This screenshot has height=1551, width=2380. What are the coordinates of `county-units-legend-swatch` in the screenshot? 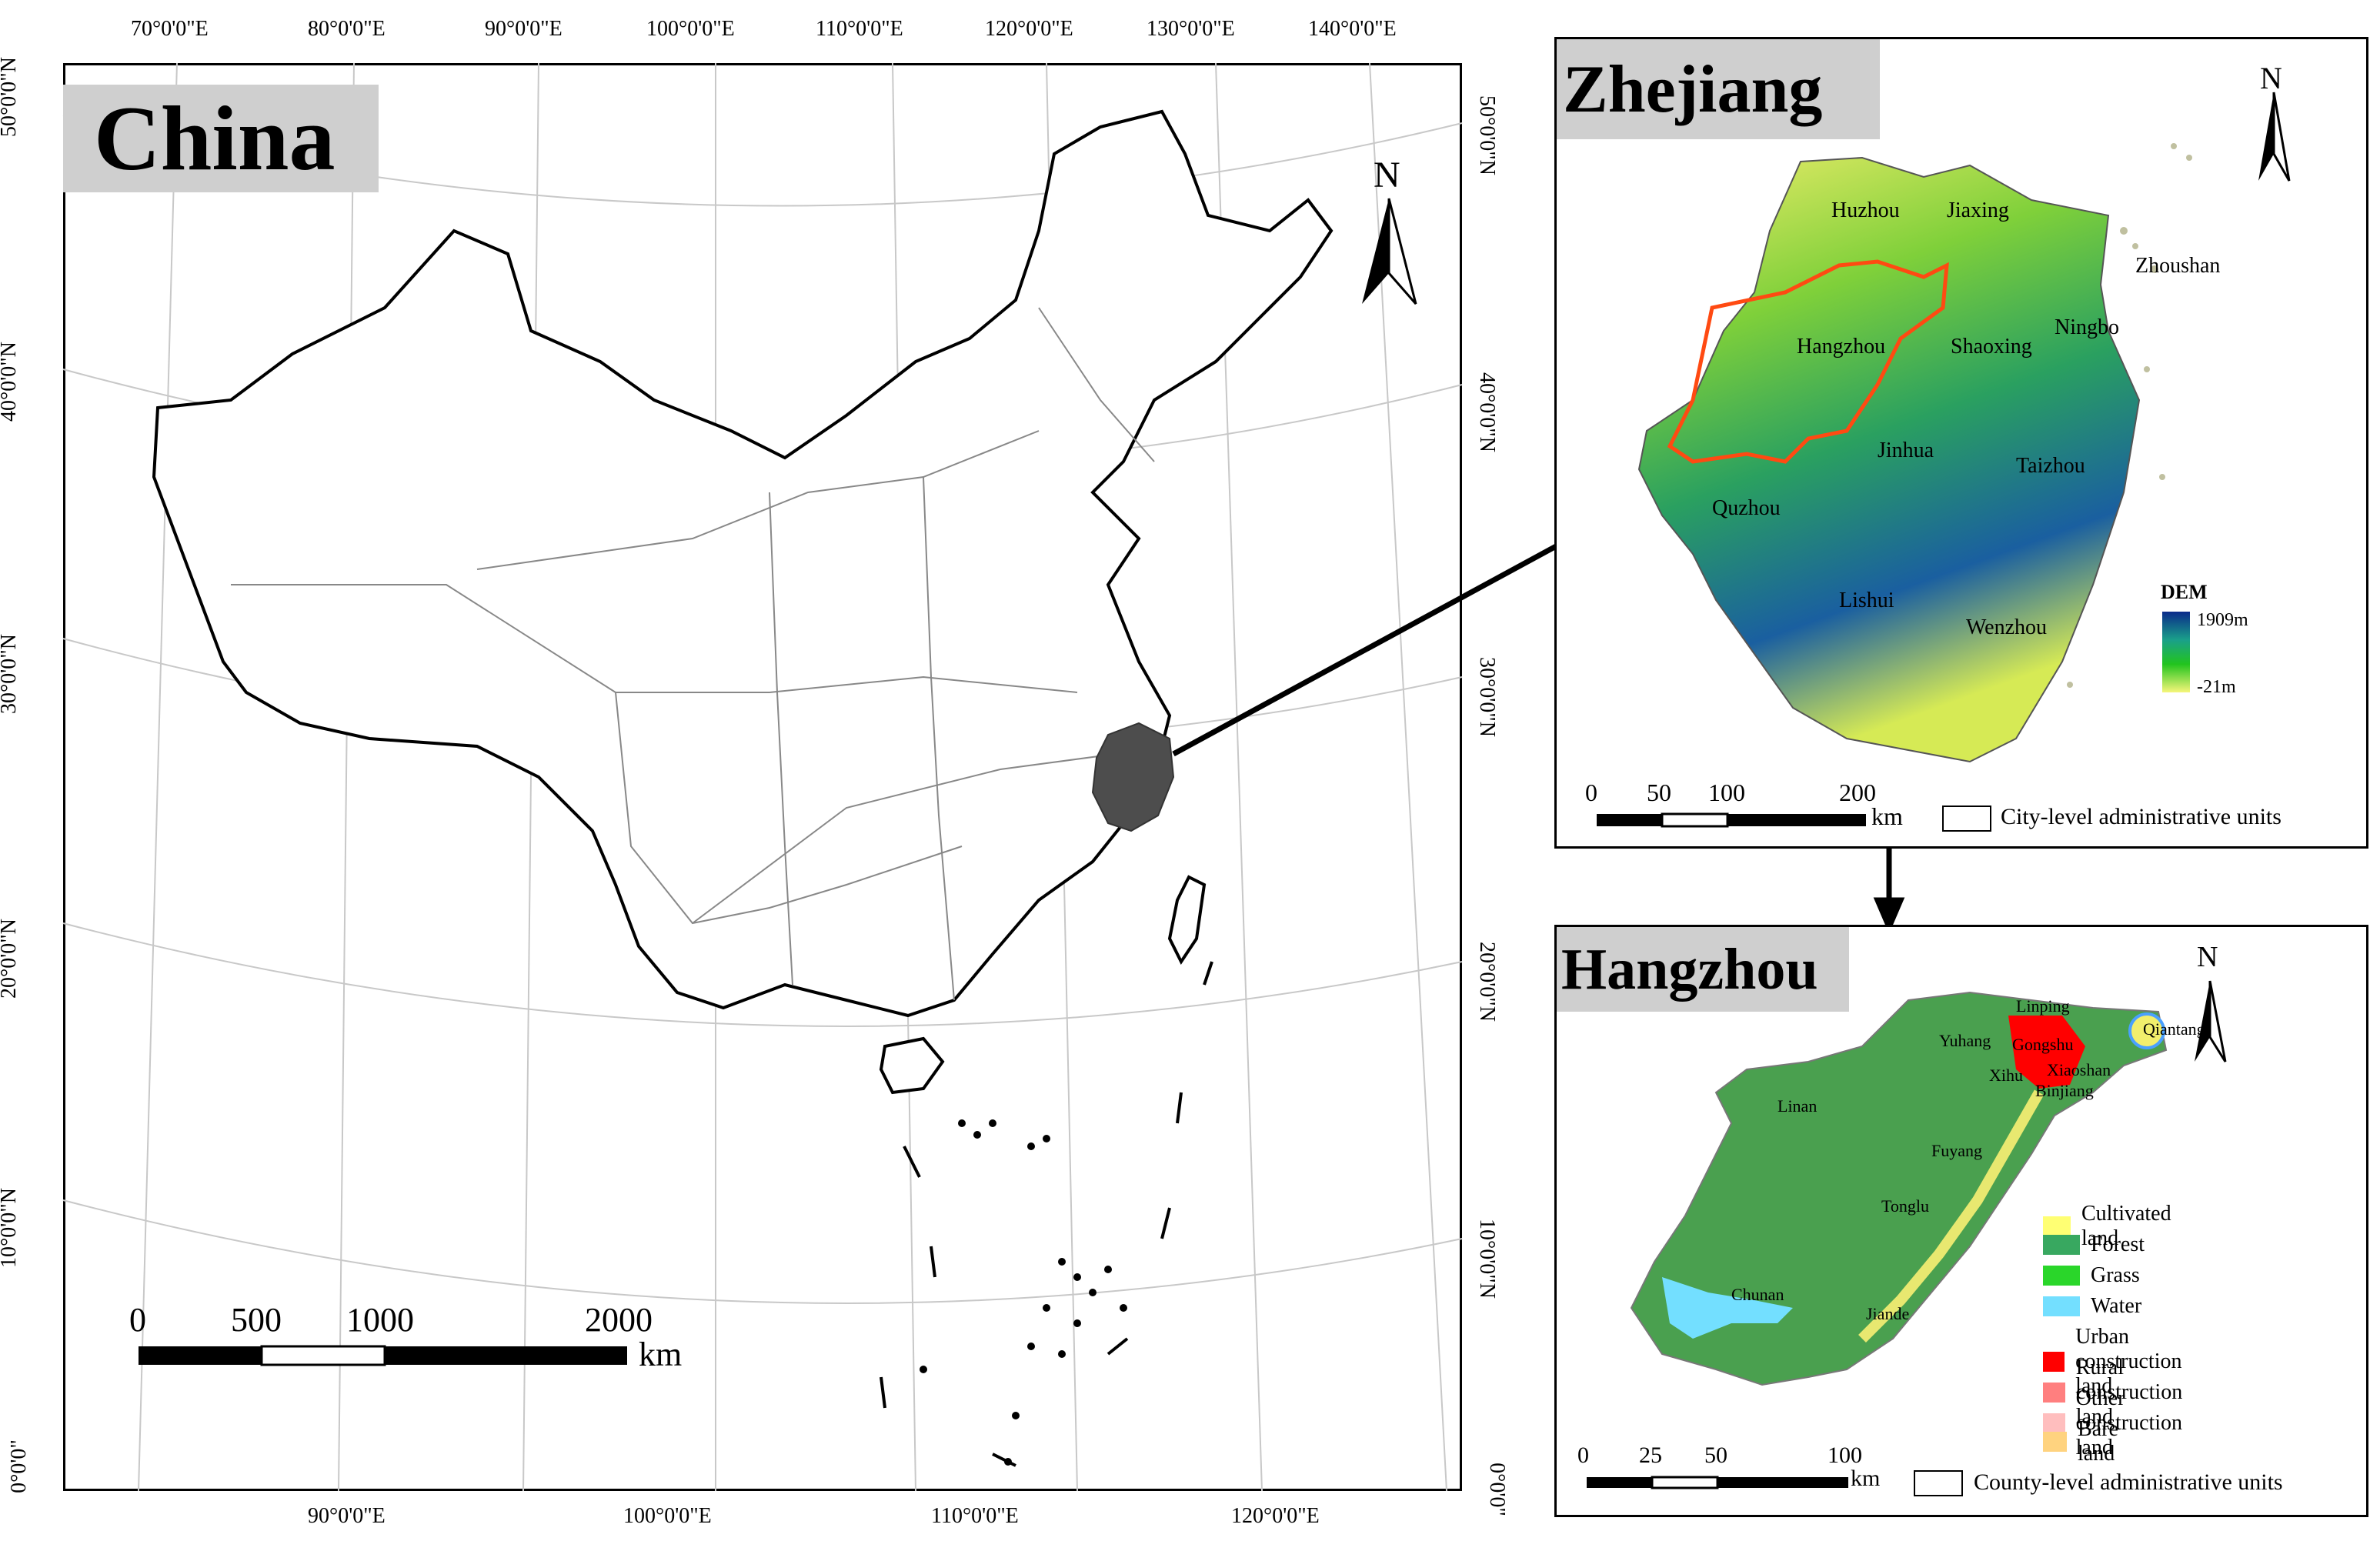 It's located at (1939, 1483).